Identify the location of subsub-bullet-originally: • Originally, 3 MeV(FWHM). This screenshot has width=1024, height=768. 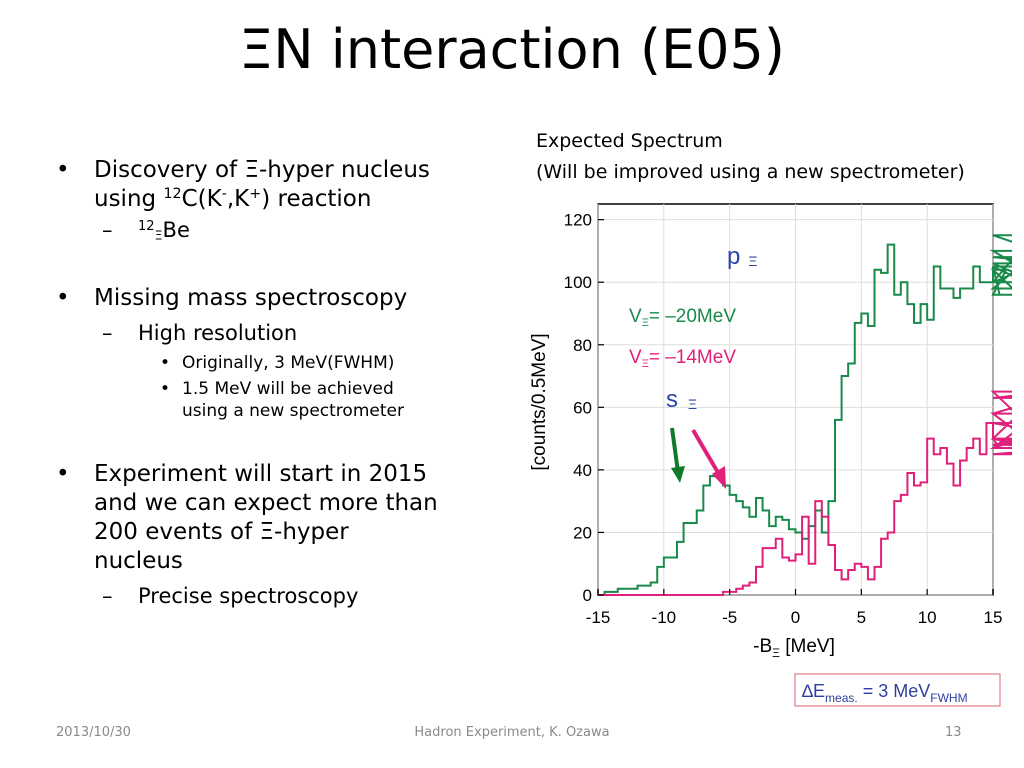
(277, 363).